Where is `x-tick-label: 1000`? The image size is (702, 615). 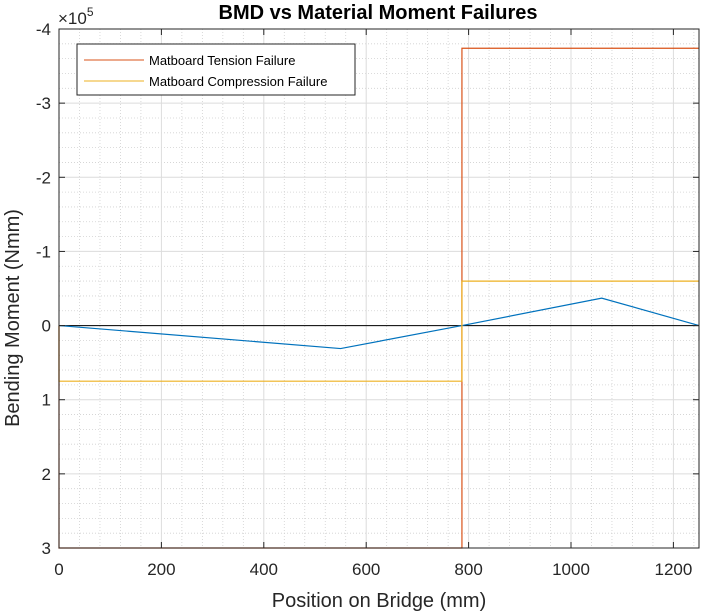
x-tick-label: 1000 is located at coordinates (571, 569).